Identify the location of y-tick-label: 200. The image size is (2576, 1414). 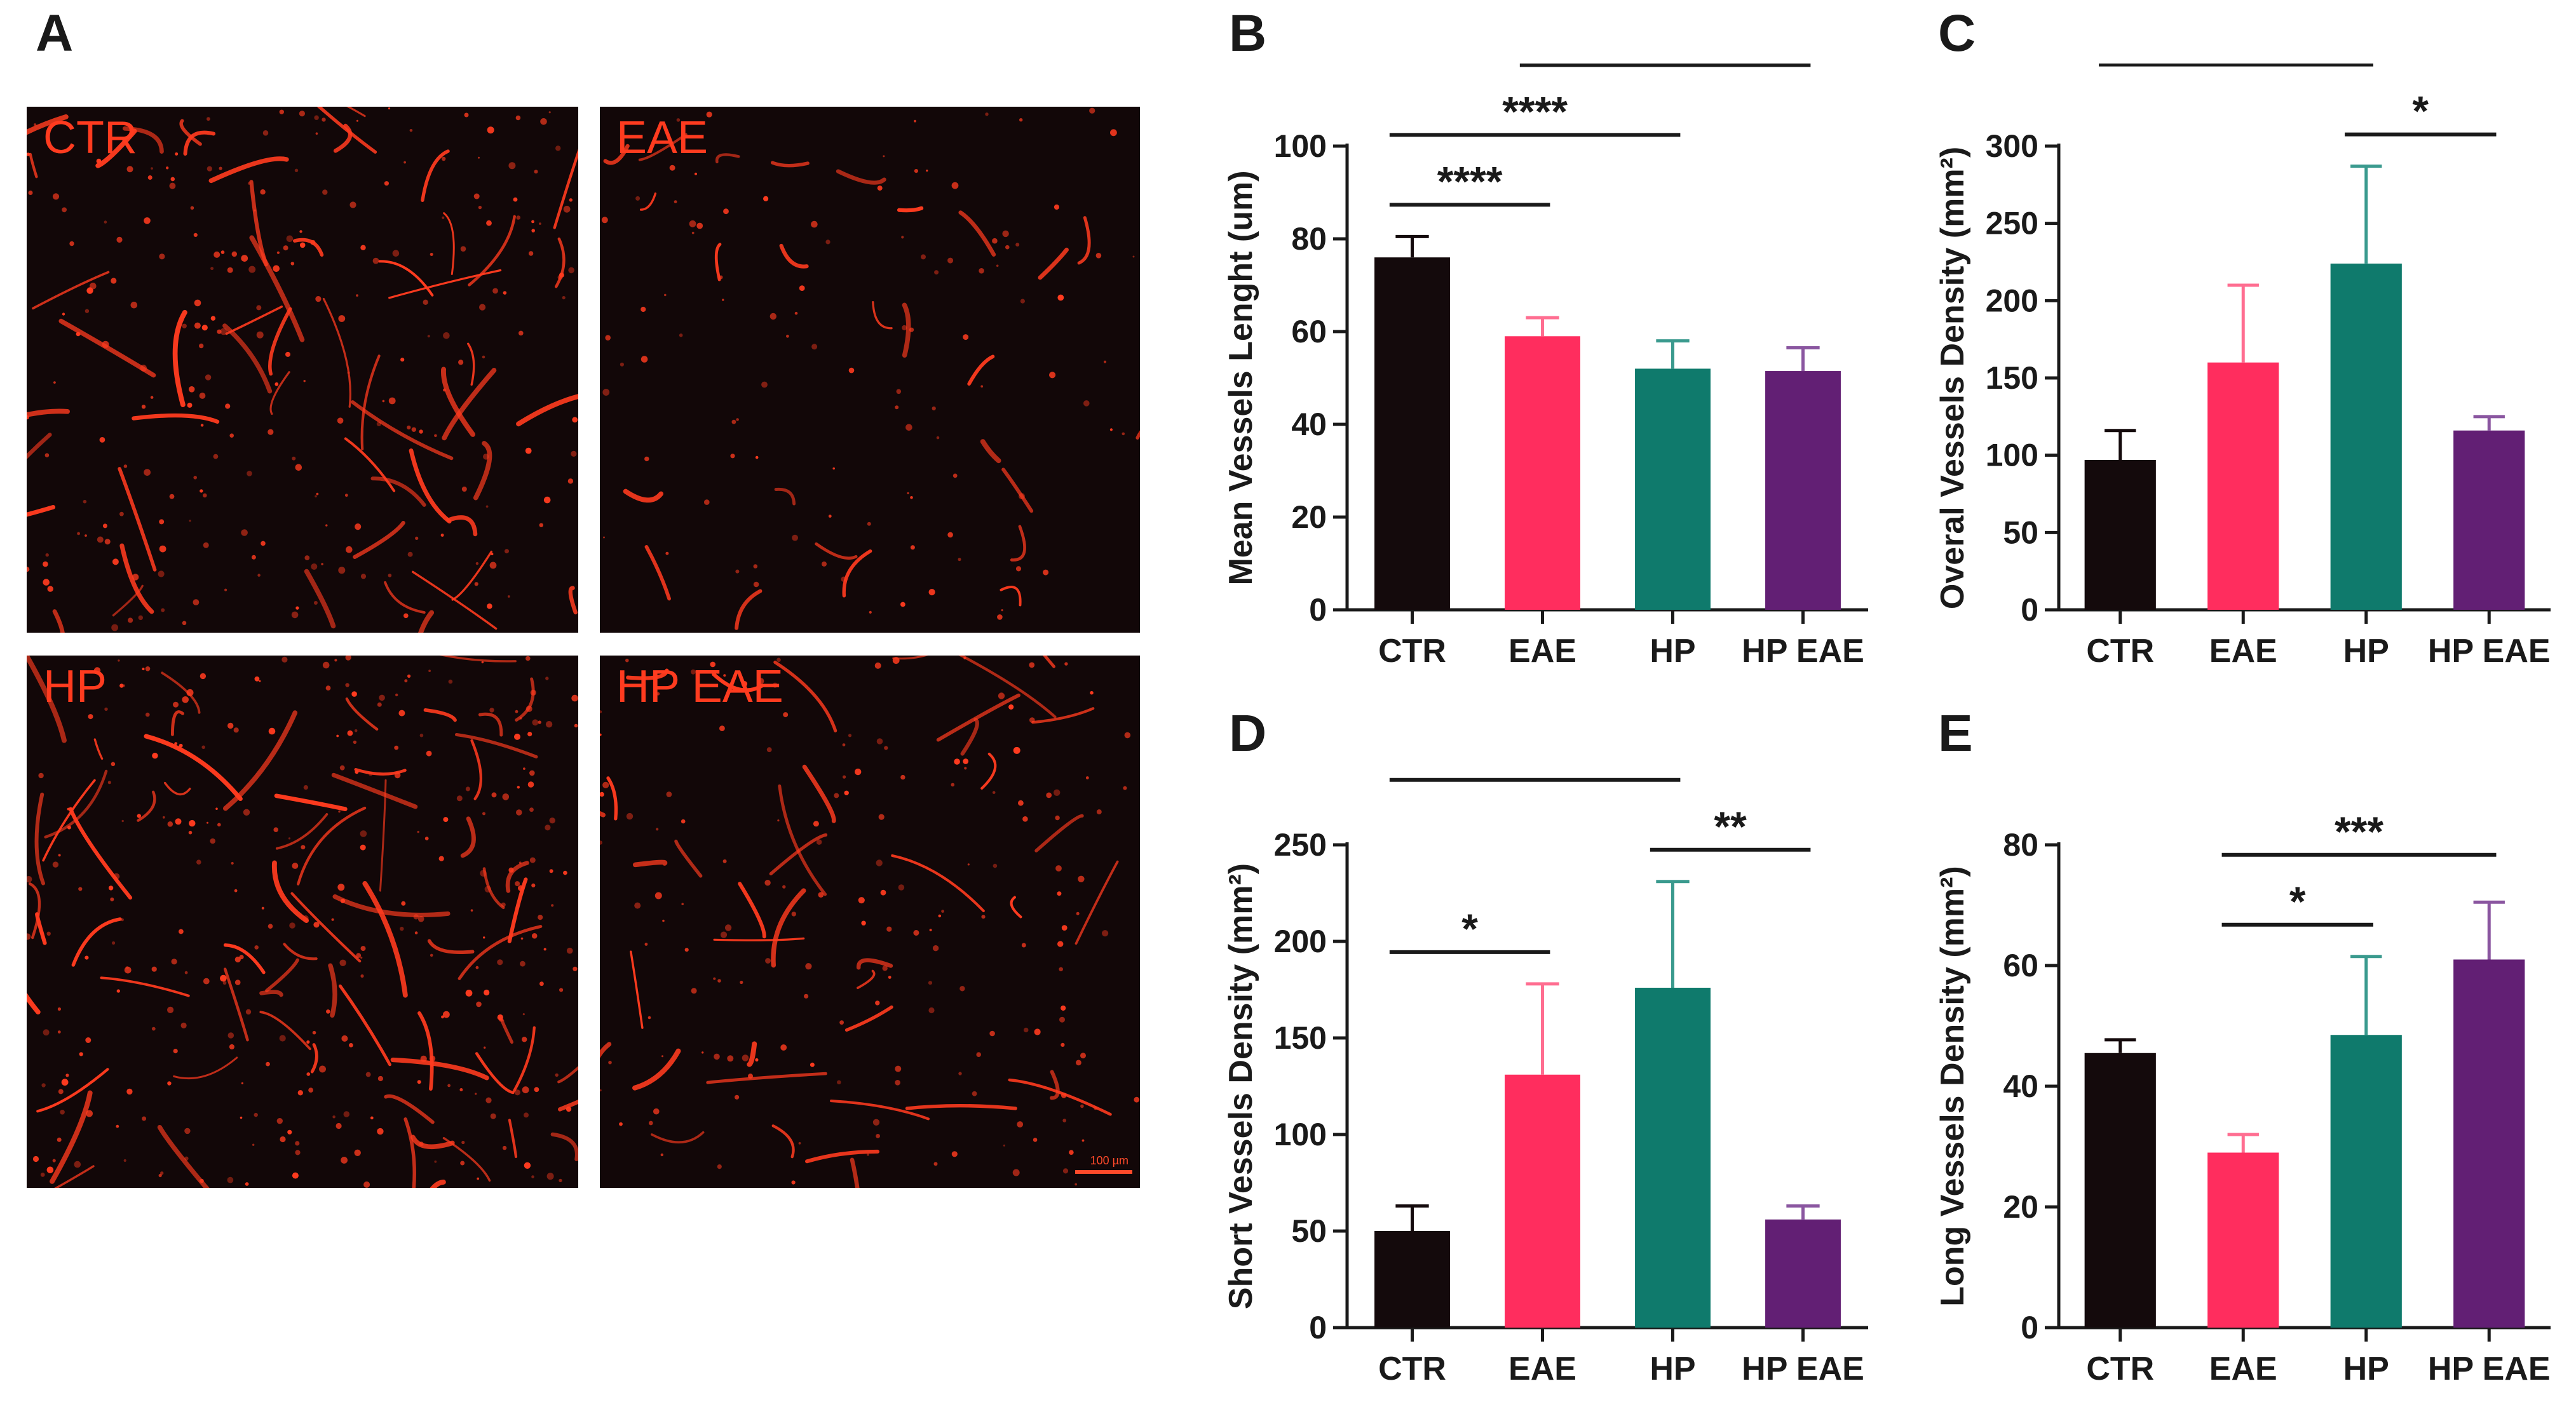
(1300, 941).